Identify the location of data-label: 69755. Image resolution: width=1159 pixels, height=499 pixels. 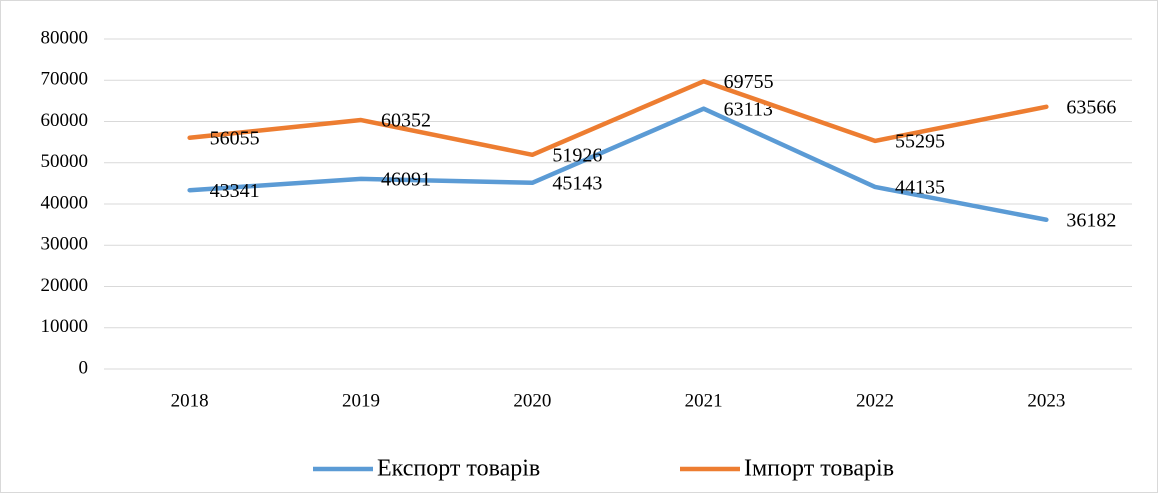
(749, 82).